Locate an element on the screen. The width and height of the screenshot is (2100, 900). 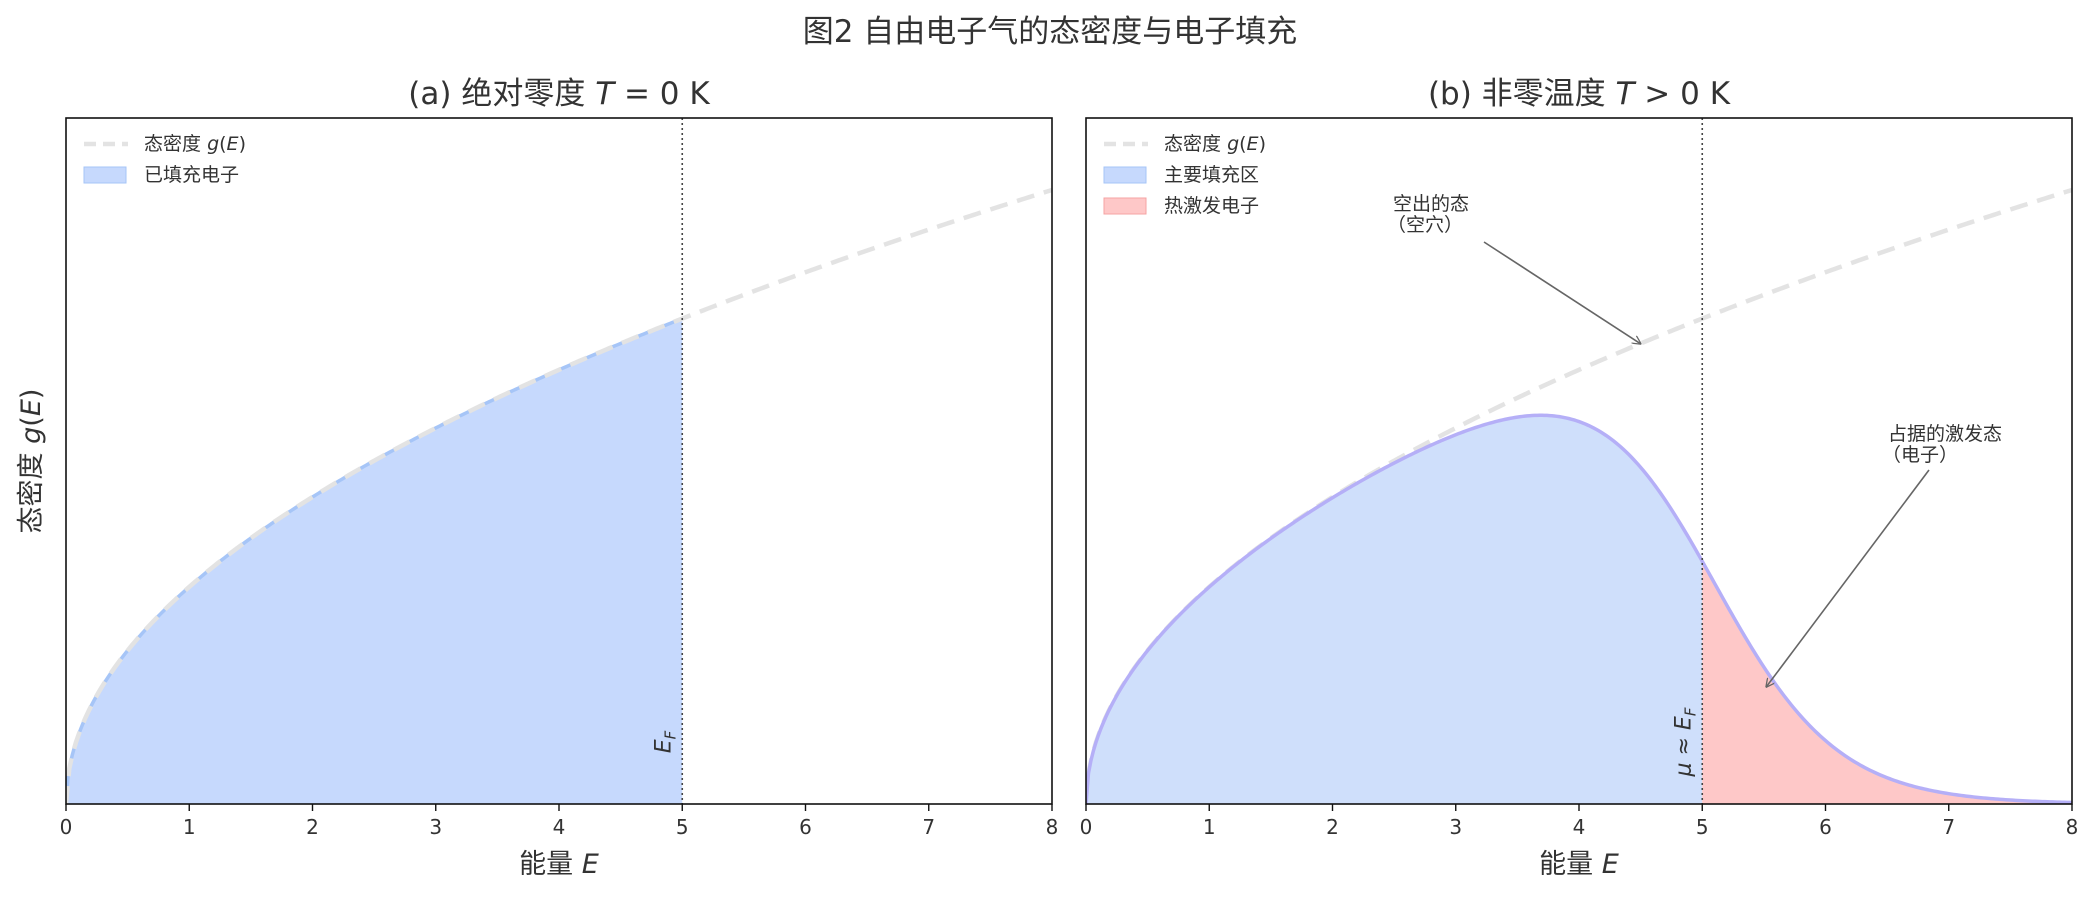
main-filled-area is located at coordinates (1394, 609).